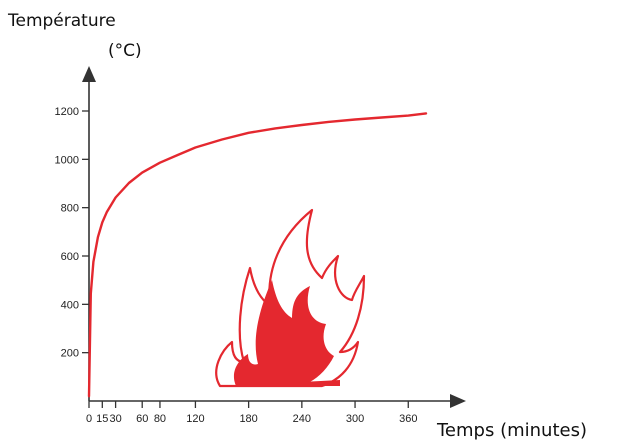 The image size is (623, 443). I want to click on y-axis-title-line1: Température, so click(61, 21).